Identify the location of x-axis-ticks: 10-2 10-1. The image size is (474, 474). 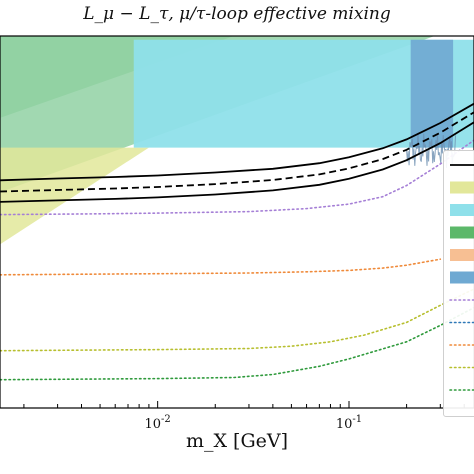
(244, 416).